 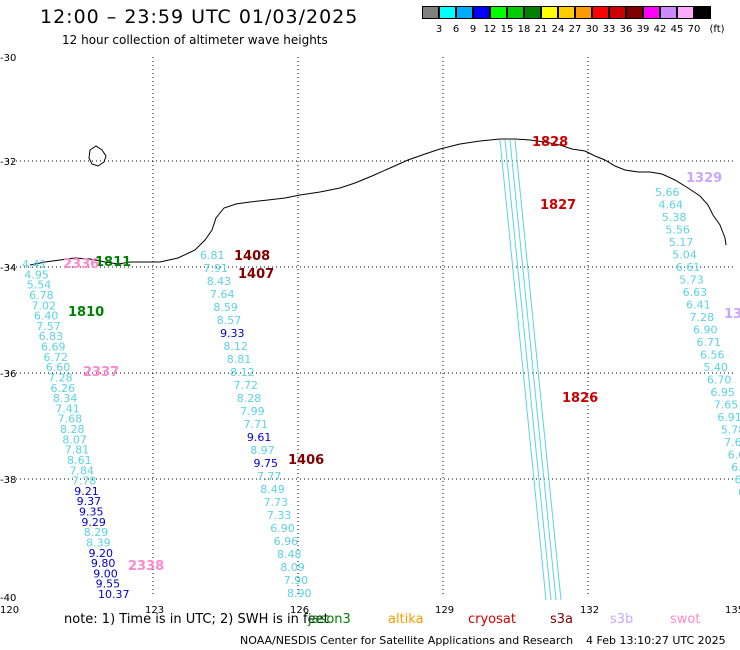 I want to click on swh-value-label: 6.95, so click(x=722, y=392).